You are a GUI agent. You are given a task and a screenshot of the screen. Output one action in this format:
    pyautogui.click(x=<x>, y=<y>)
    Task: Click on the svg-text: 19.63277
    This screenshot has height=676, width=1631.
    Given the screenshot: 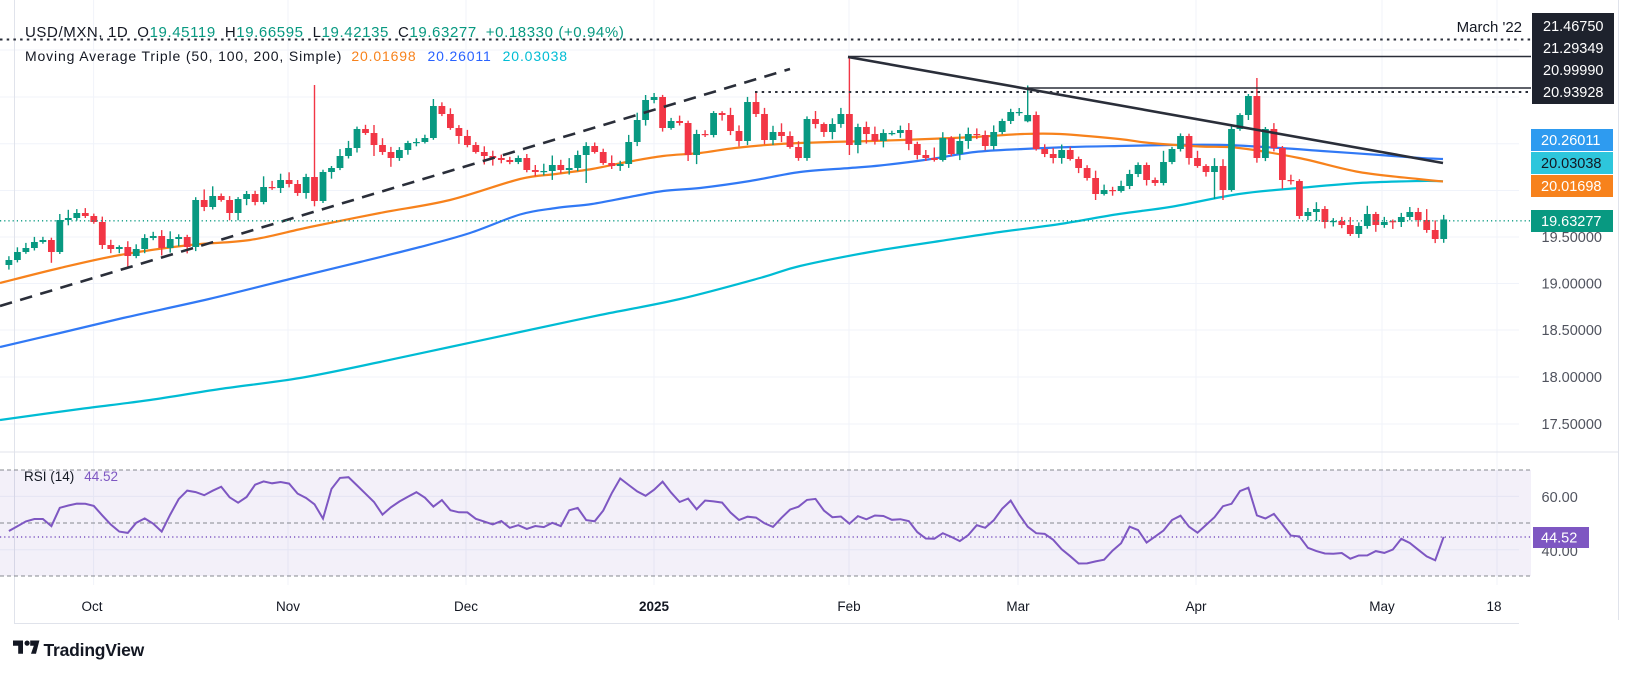 What is the action you would take?
    pyautogui.click(x=1571, y=222)
    